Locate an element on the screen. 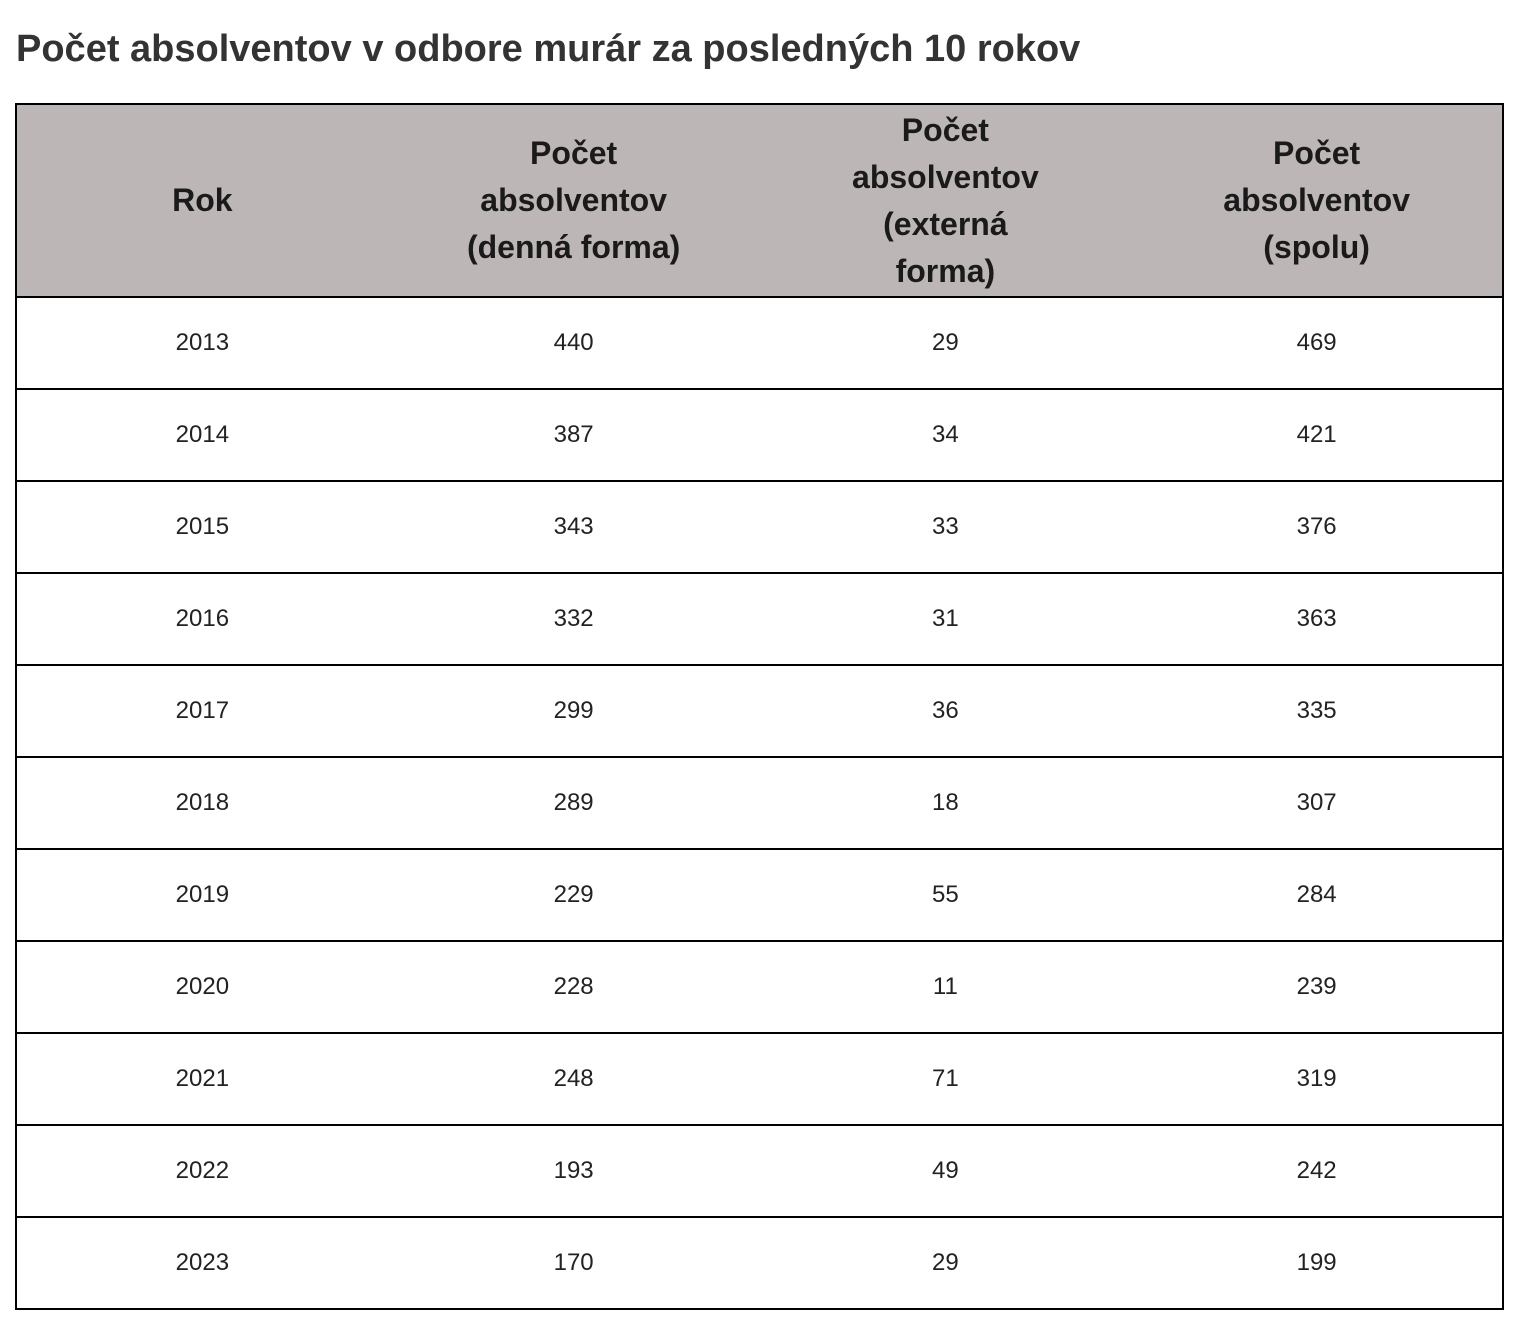  table-cell: 2020 is located at coordinates (201, 987).